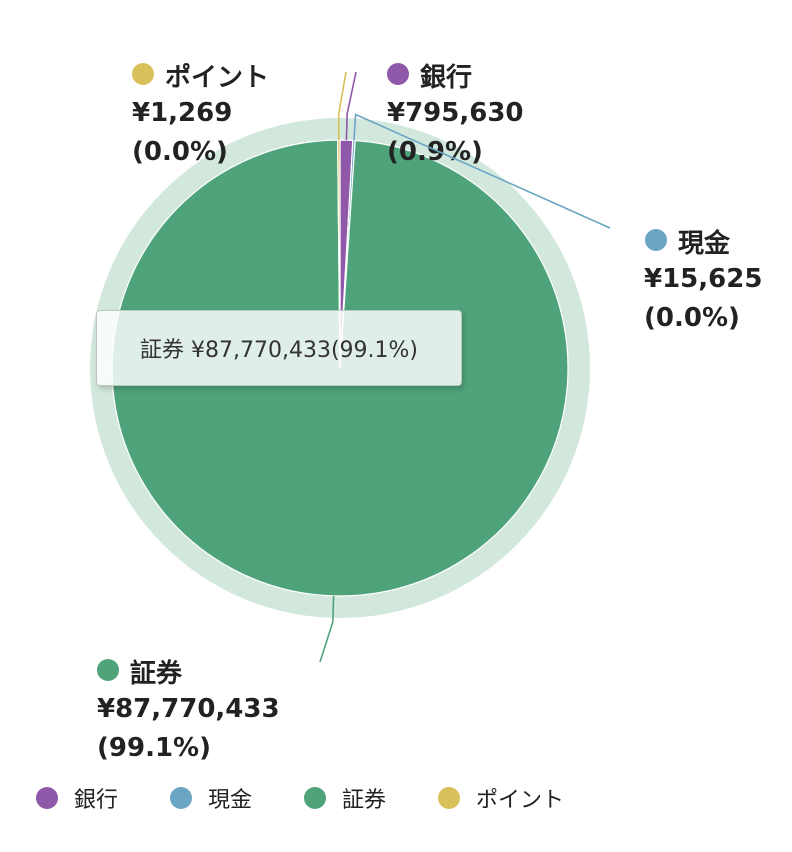 Image resolution: width=792 pixels, height=852 pixels. Describe the element at coordinates (315, 798) in the screenshot. I see `legend-swatch-sec` at that location.